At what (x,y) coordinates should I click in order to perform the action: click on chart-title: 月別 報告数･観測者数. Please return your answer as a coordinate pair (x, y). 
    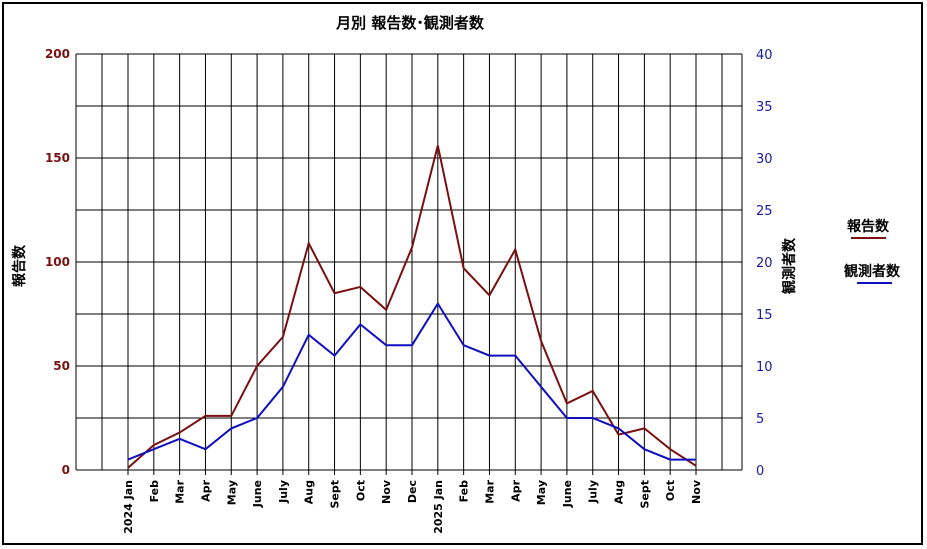
    Looking at the image, I should click on (410, 23).